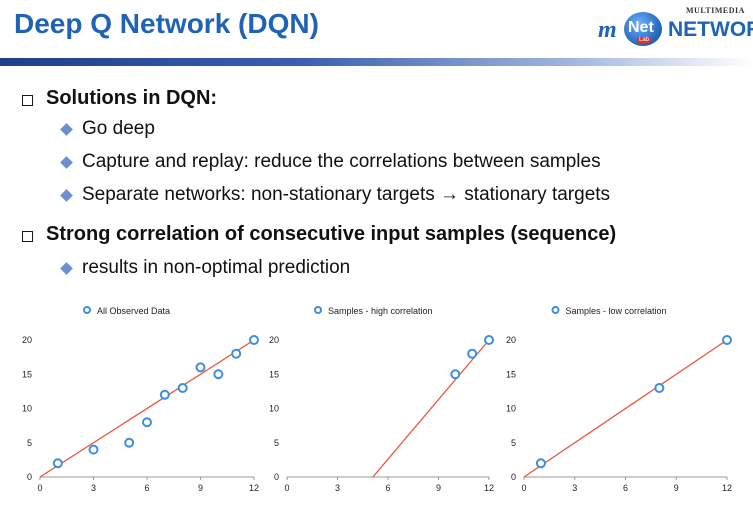 Image resolution: width=753 pixels, height=505 pixels. Describe the element at coordinates (607, 30) in the screenshot. I see `logo-m-letter: m` at that location.